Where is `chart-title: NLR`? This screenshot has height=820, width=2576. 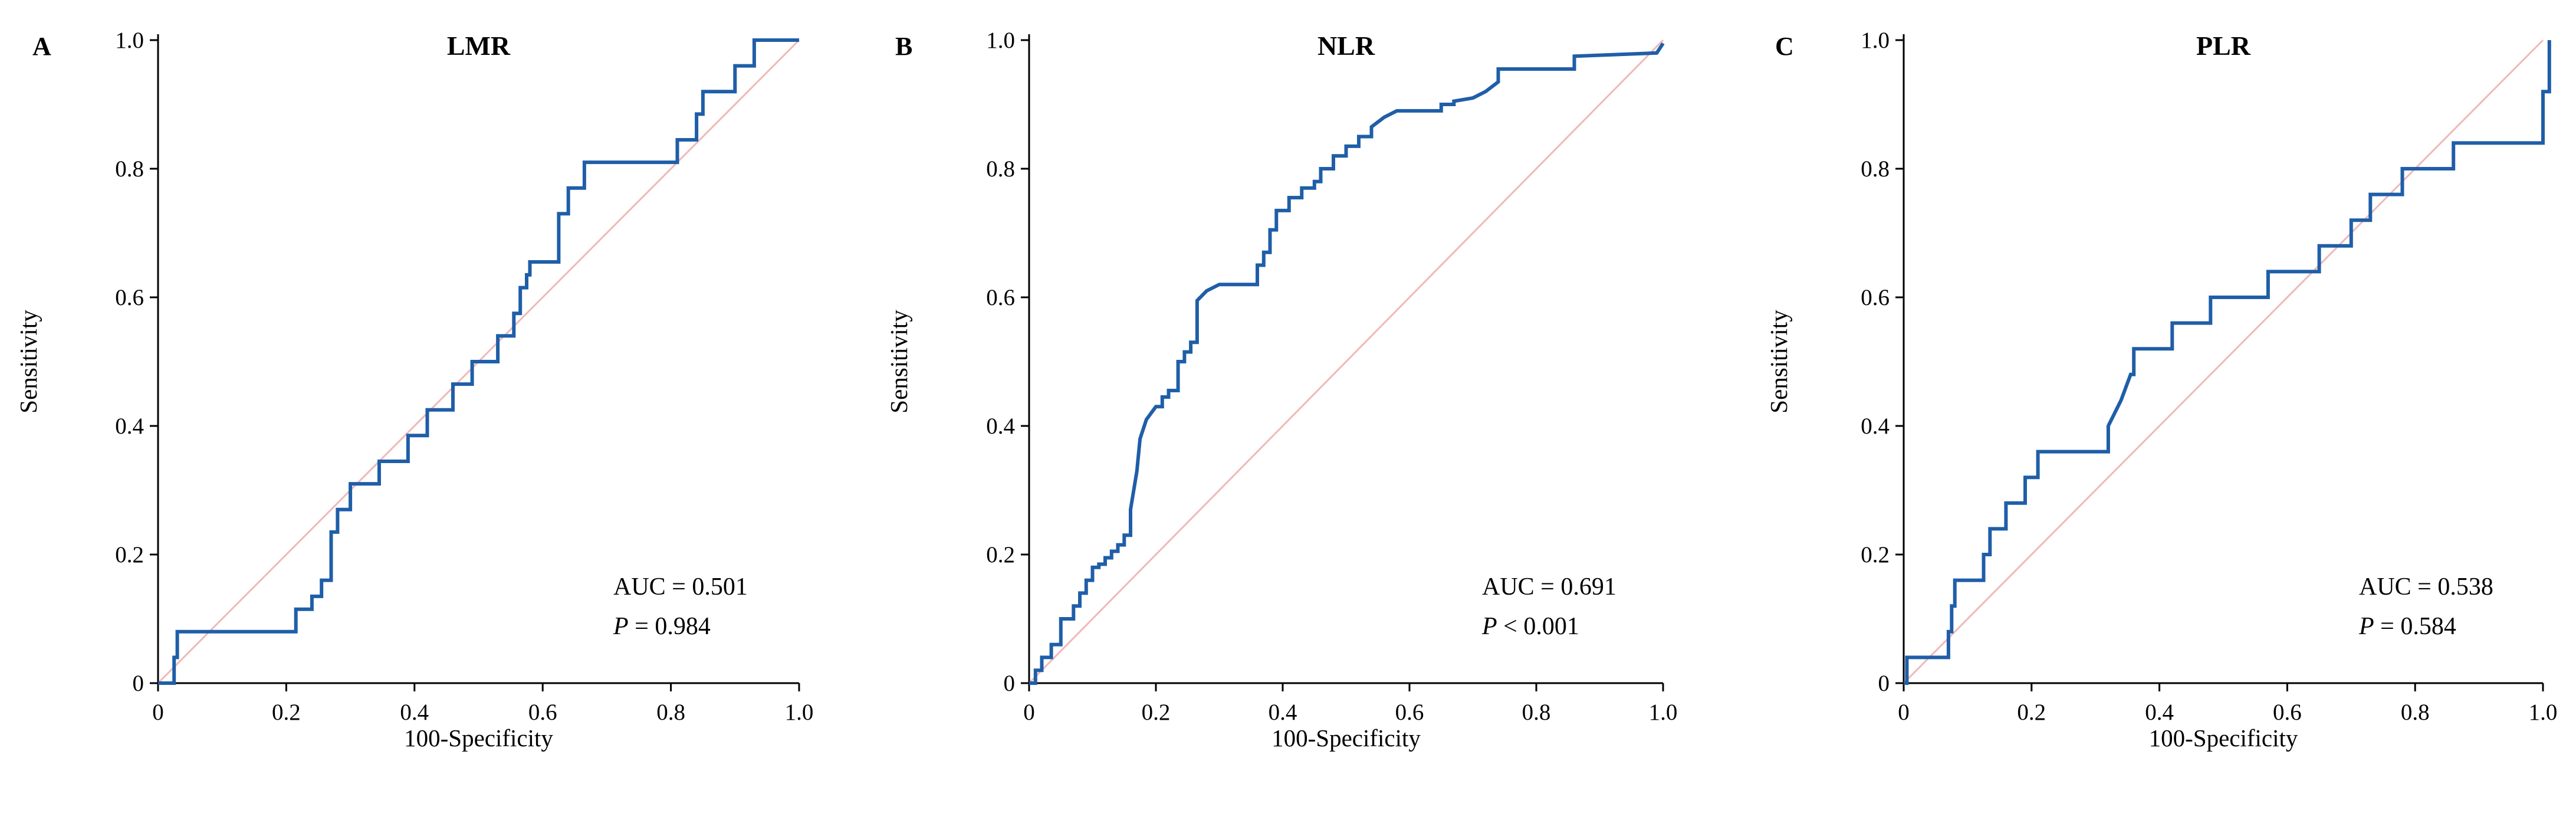 chart-title: NLR is located at coordinates (1346, 46).